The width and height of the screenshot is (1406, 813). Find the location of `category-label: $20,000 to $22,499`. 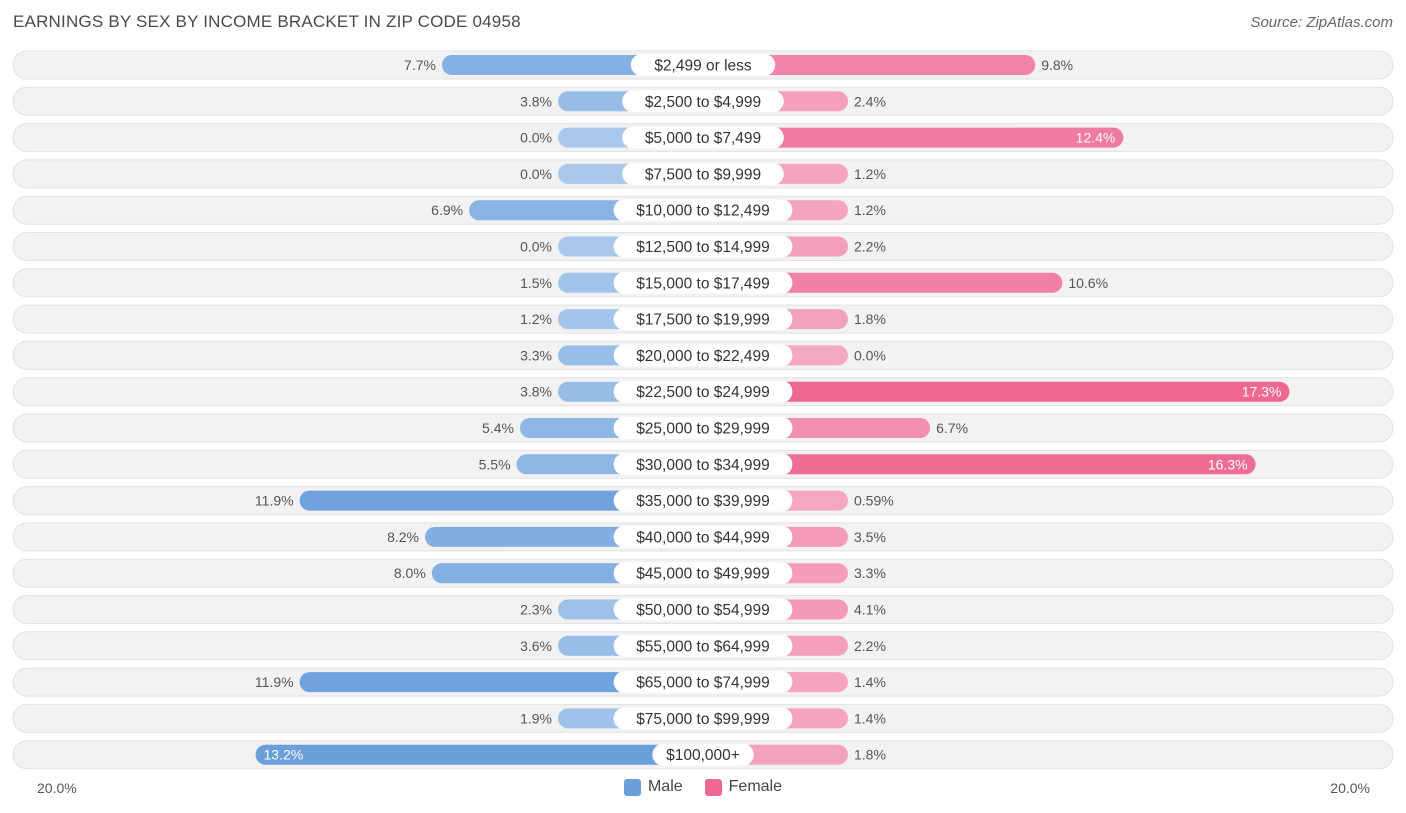

category-label: $20,000 to $22,499 is located at coordinates (703, 356).